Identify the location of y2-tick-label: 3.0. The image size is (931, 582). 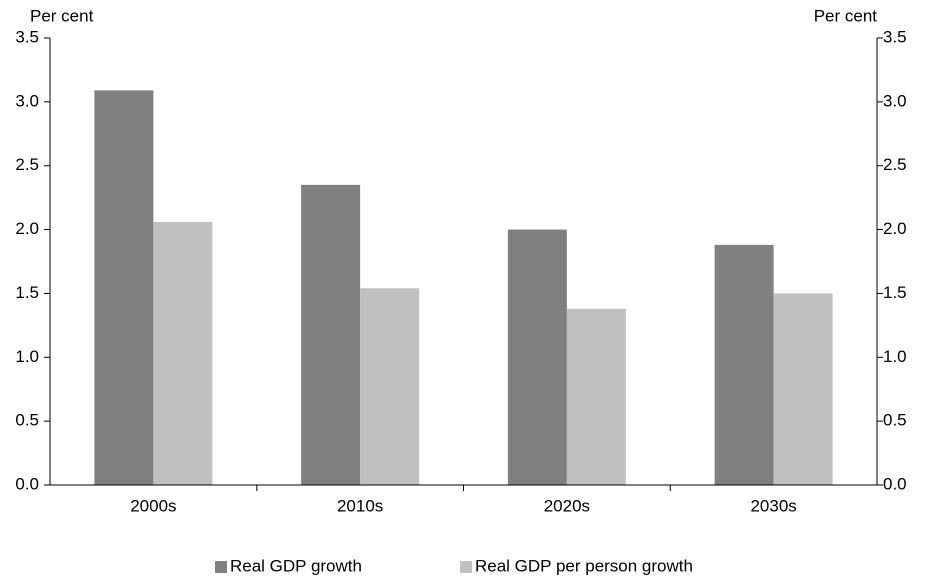
(895, 100).